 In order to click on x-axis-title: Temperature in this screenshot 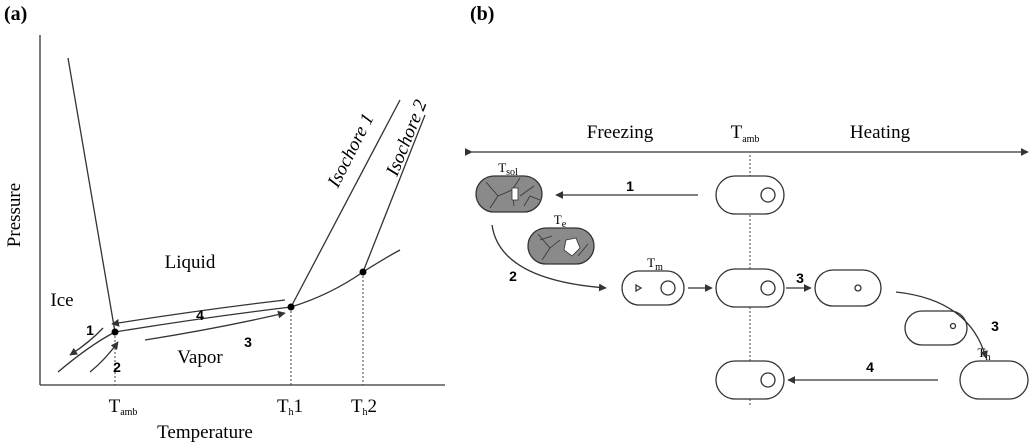, I will do `click(205, 432)`.